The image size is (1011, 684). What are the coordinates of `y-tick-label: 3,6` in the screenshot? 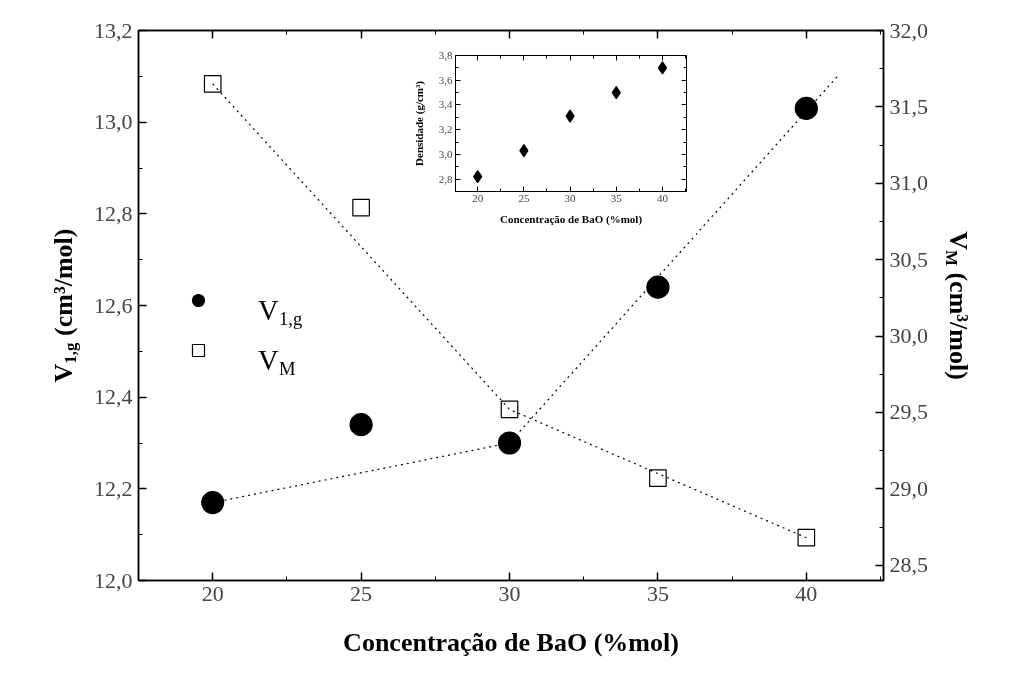 It's located at (445, 79).